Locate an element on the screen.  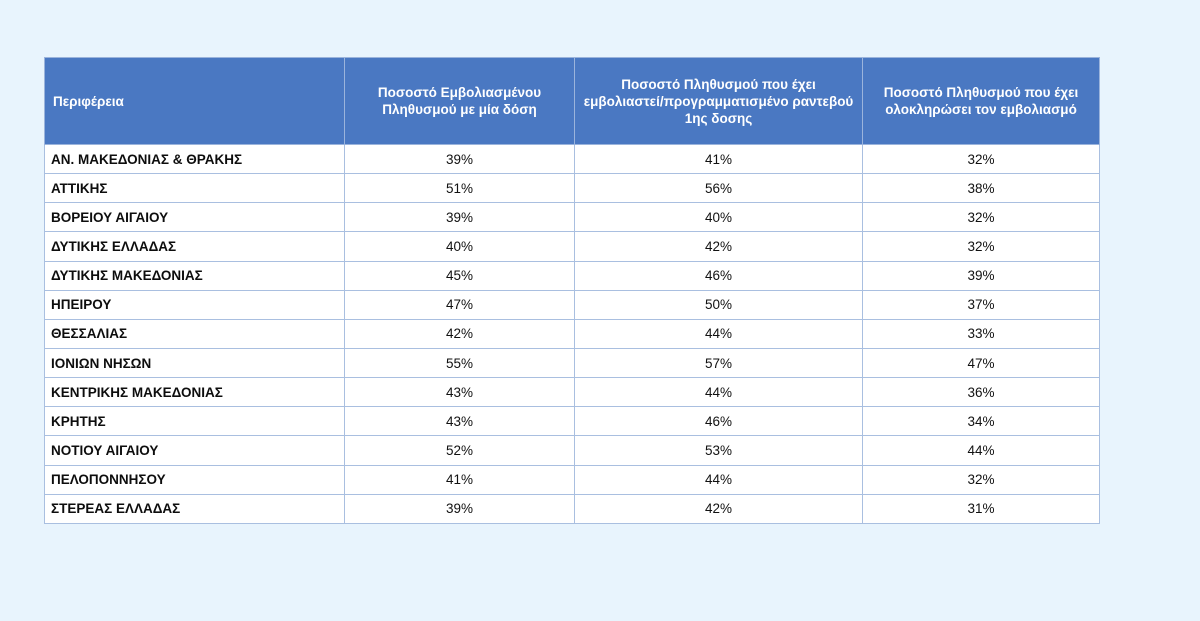
first-dose-scheduled-cell: 41% is located at coordinates (718, 159).